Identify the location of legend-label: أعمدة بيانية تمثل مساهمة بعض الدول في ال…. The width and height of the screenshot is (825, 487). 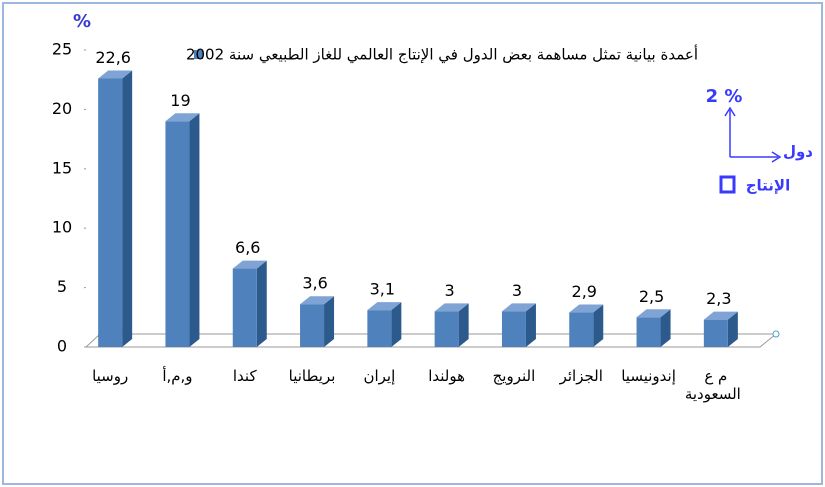
(442, 55).